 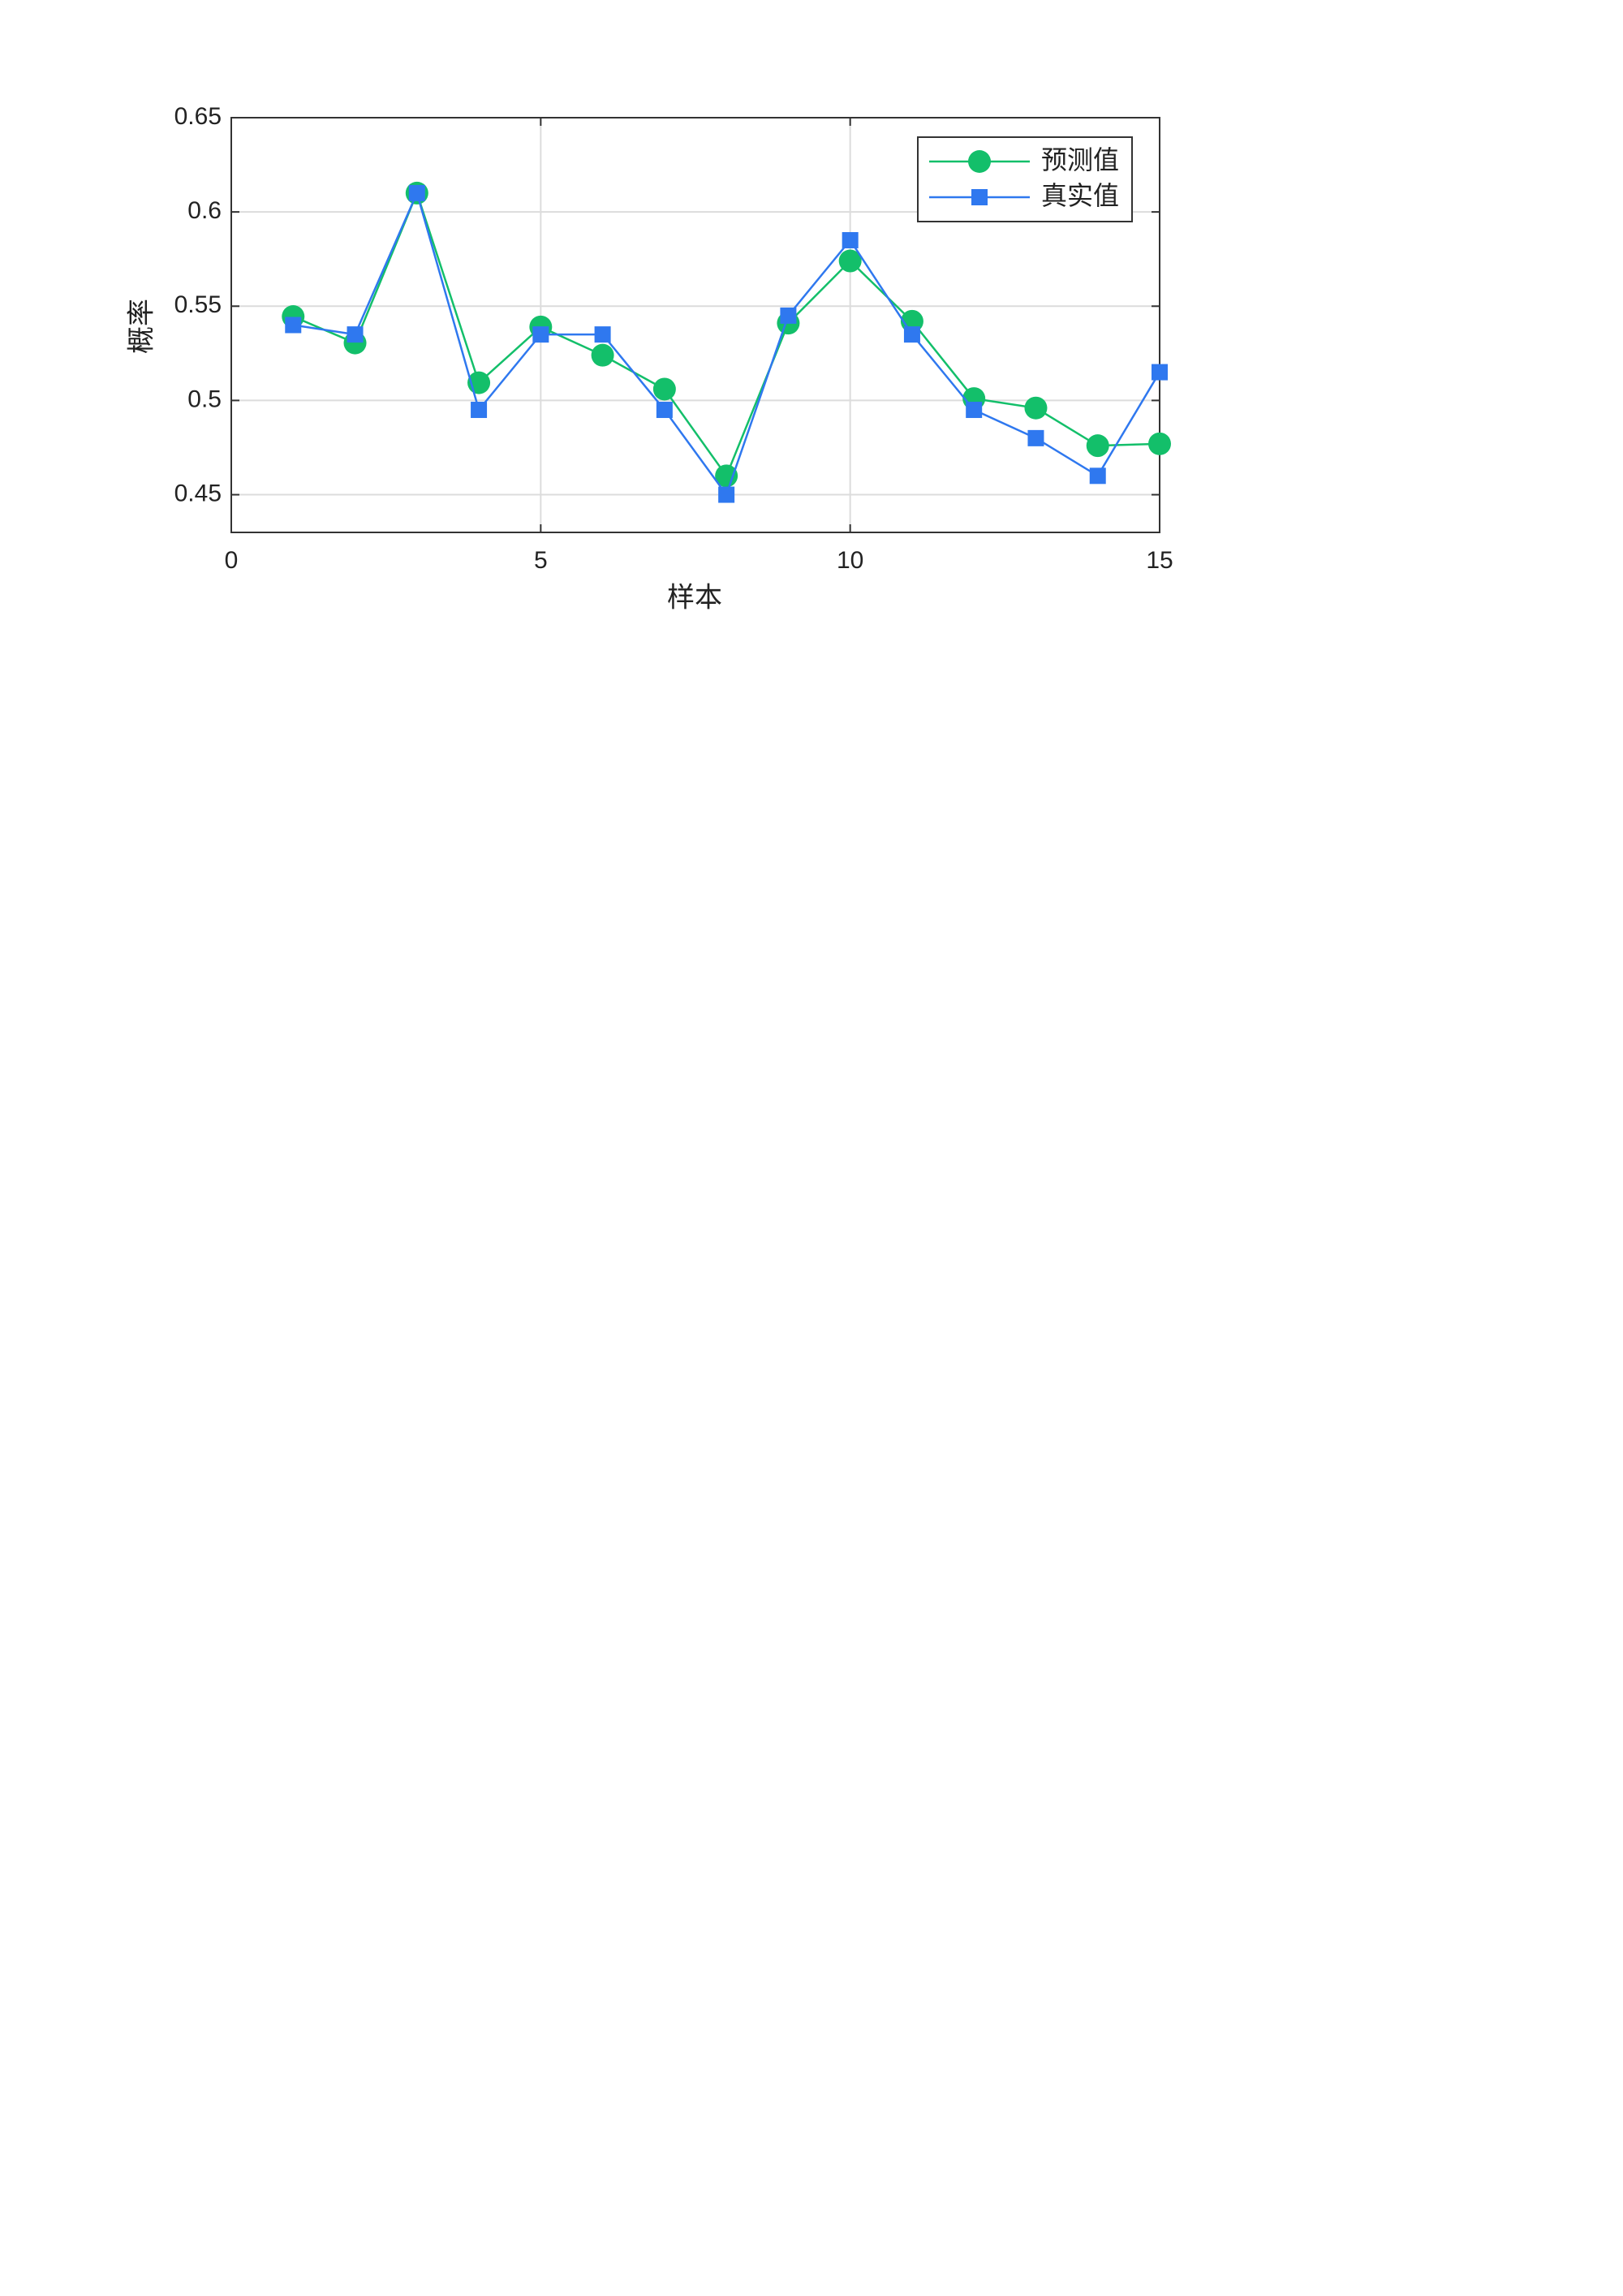 I want to click on x-axis-label: 样本, so click(x=694, y=598).